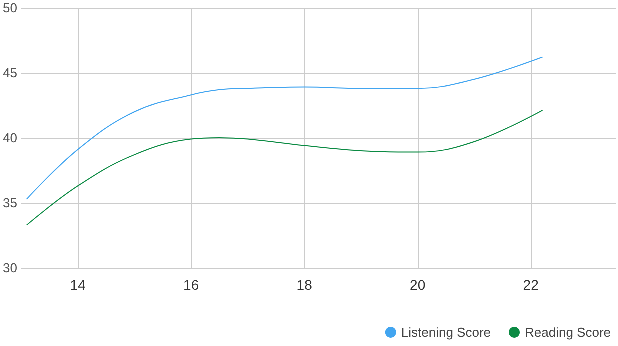 The image size is (618, 346). I want to click on y-tick-label: 30, so click(10, 268).